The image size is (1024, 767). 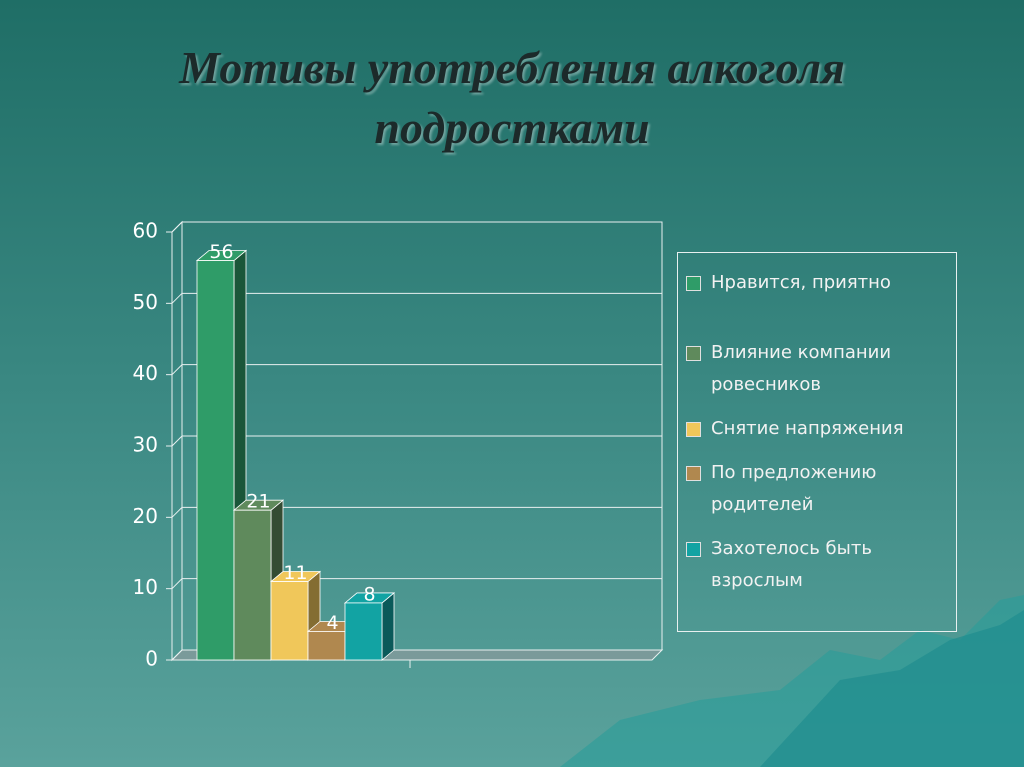 What do you see at coordinates (145, 445) in the screenshot?
I see `y-tick-label: 30` at bounding box center [145, 445].